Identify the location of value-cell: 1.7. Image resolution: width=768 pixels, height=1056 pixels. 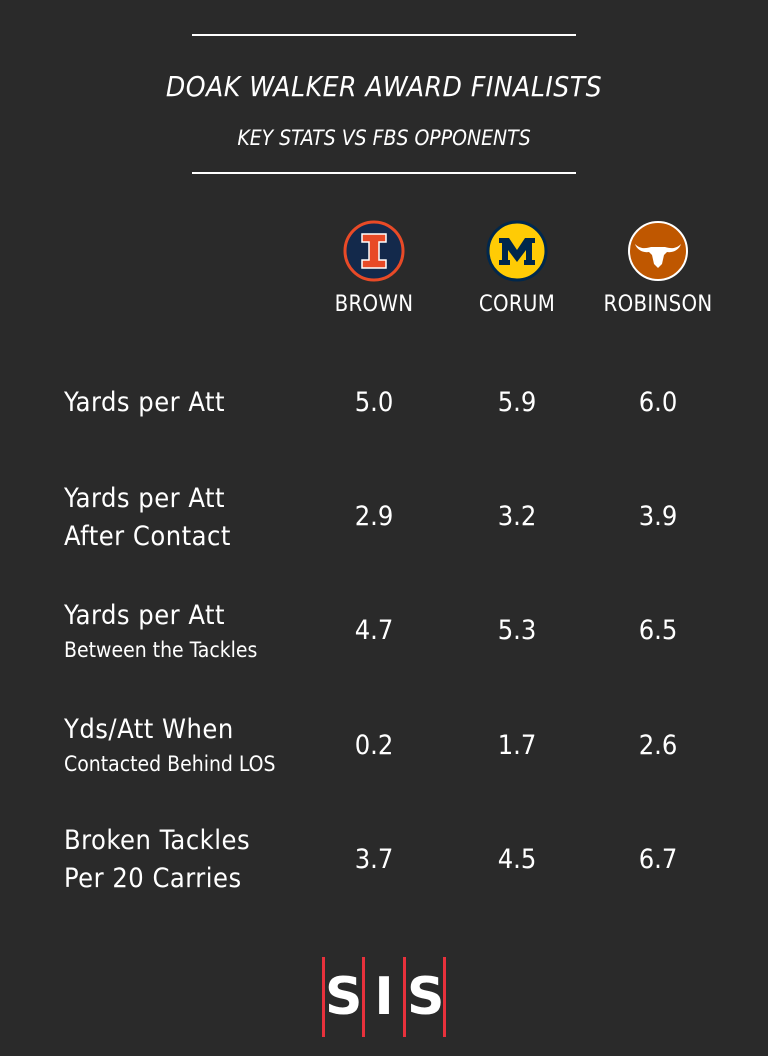
(517, 745).